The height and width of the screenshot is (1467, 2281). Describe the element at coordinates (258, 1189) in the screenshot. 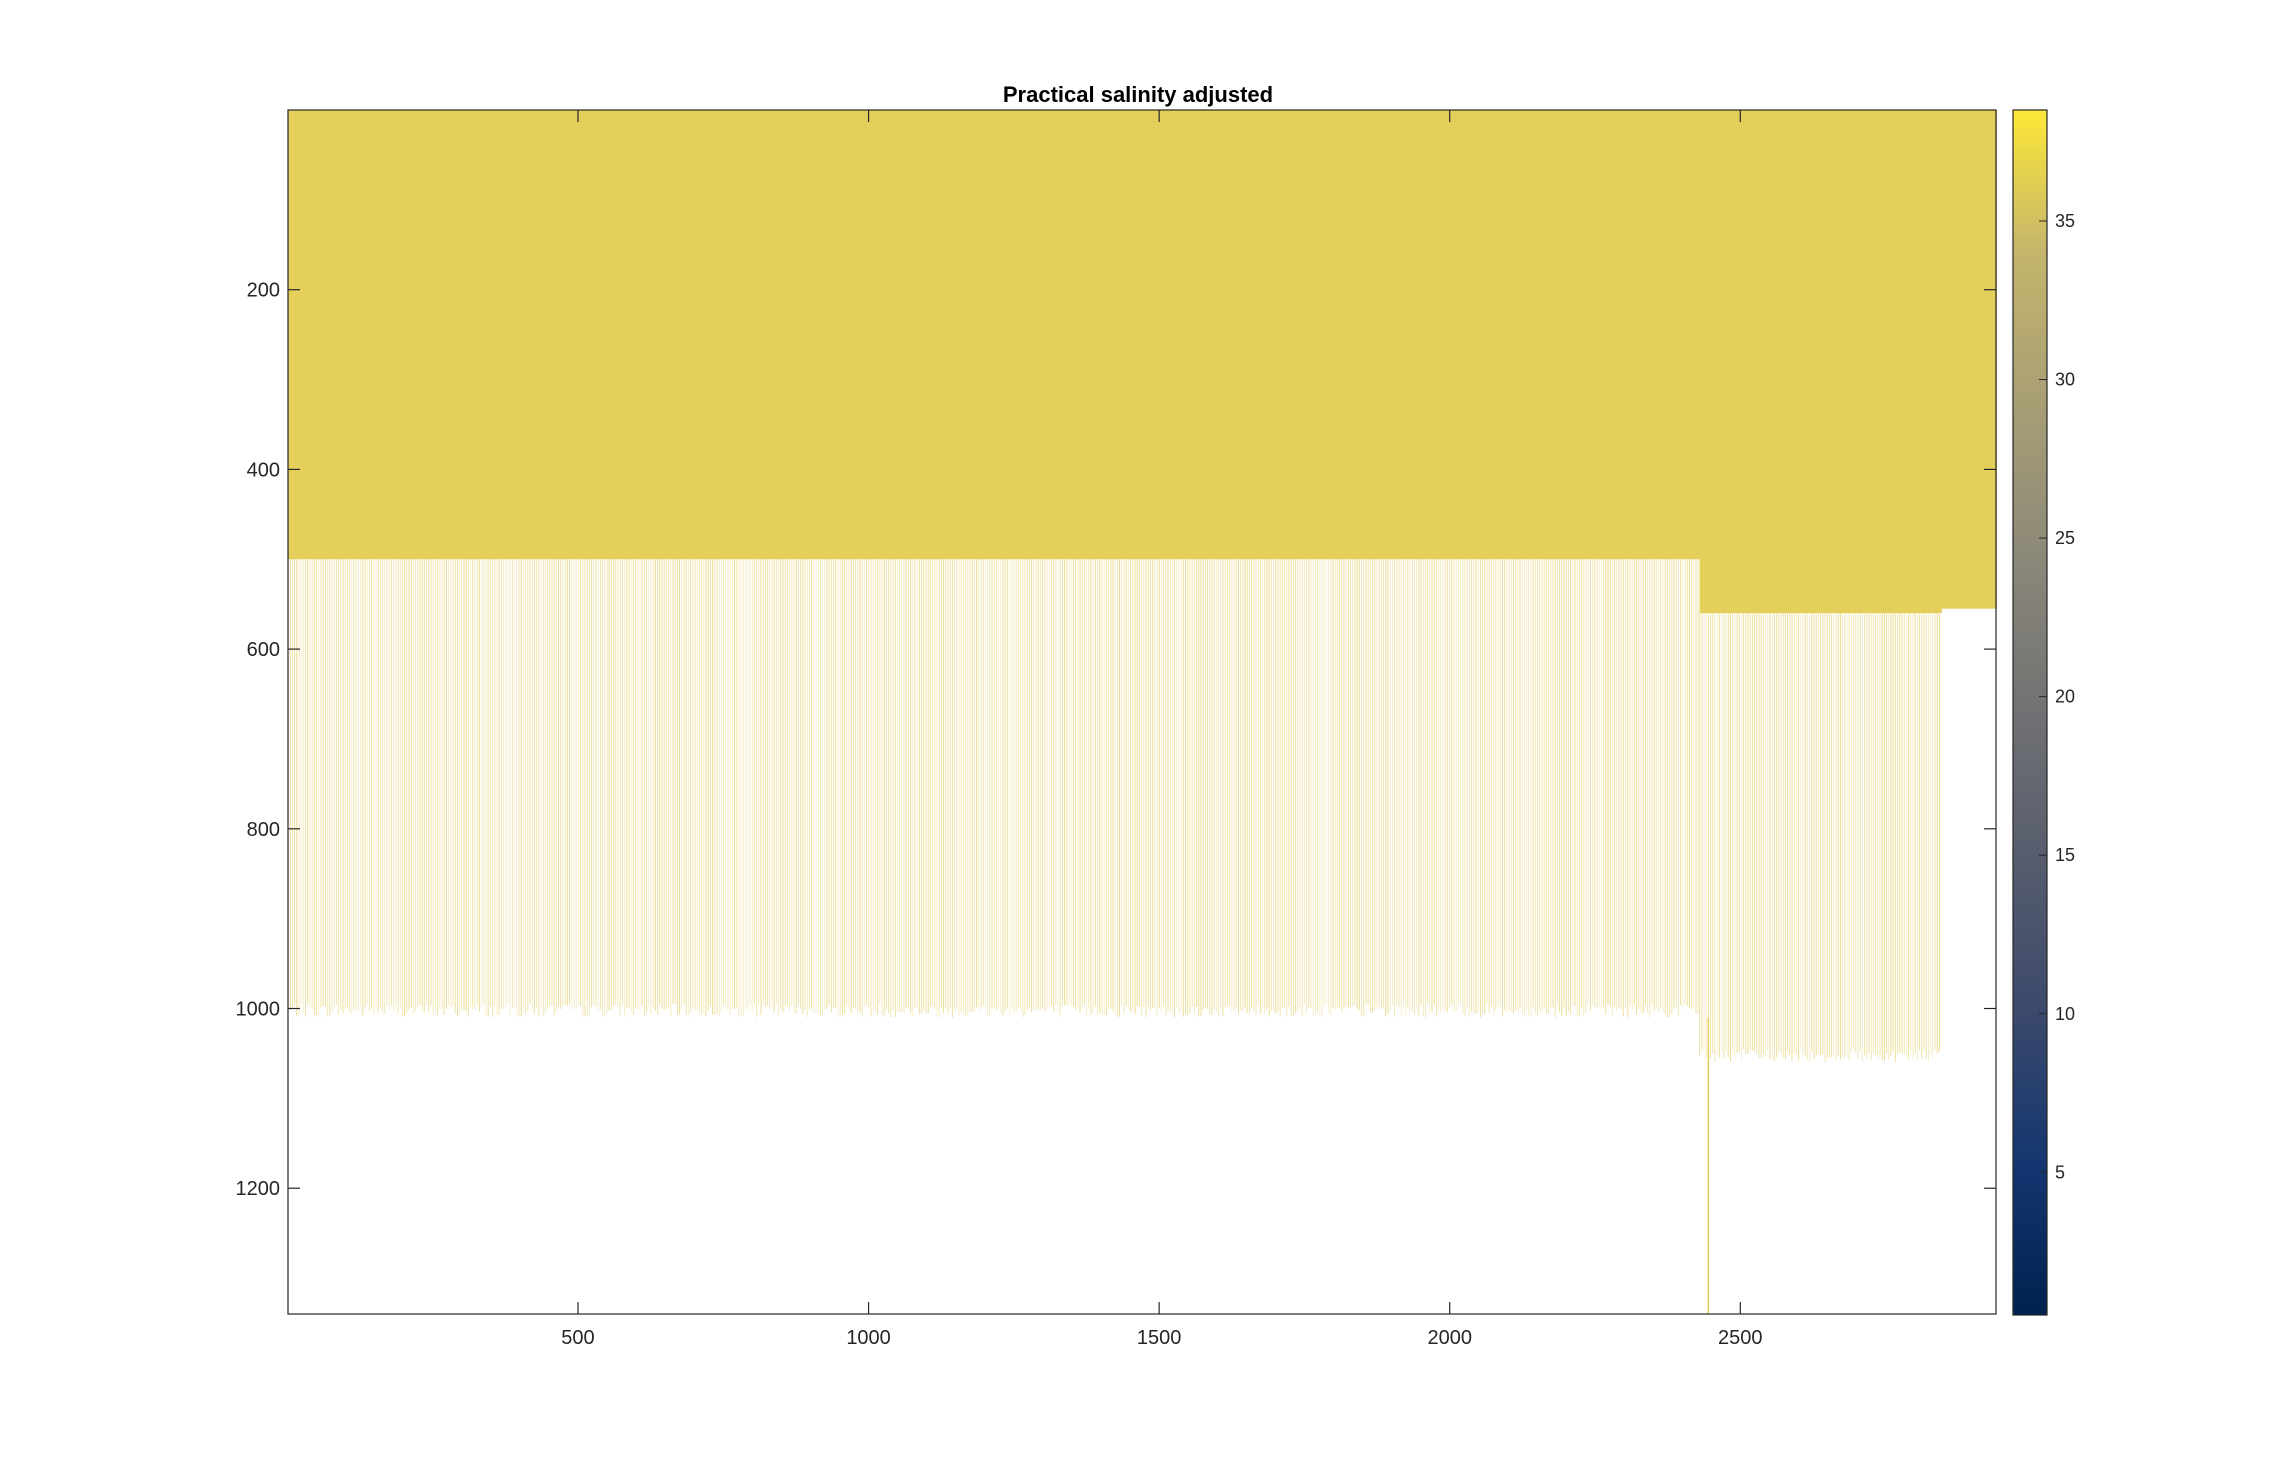

I see `y-tick-label-5: 1200` at that location.